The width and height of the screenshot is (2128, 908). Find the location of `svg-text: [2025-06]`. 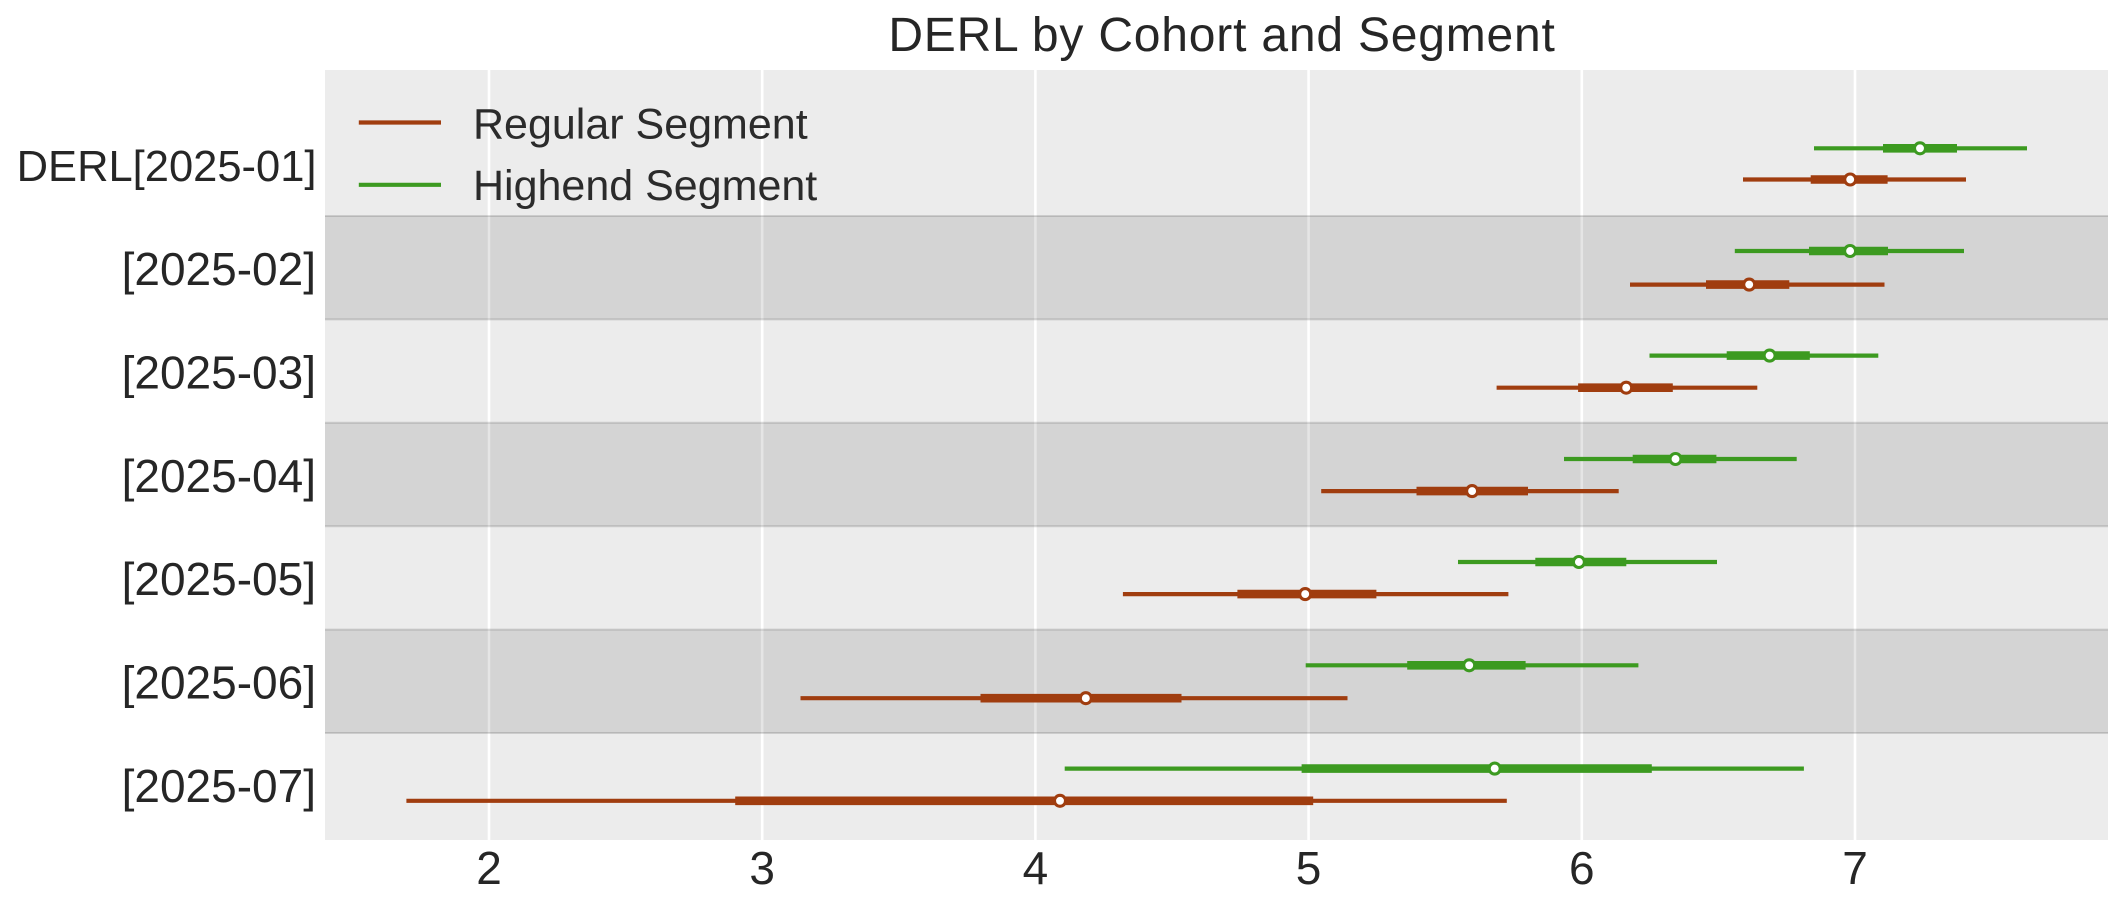

svg-text: [2025-06] is located at coordinates (219, 683).